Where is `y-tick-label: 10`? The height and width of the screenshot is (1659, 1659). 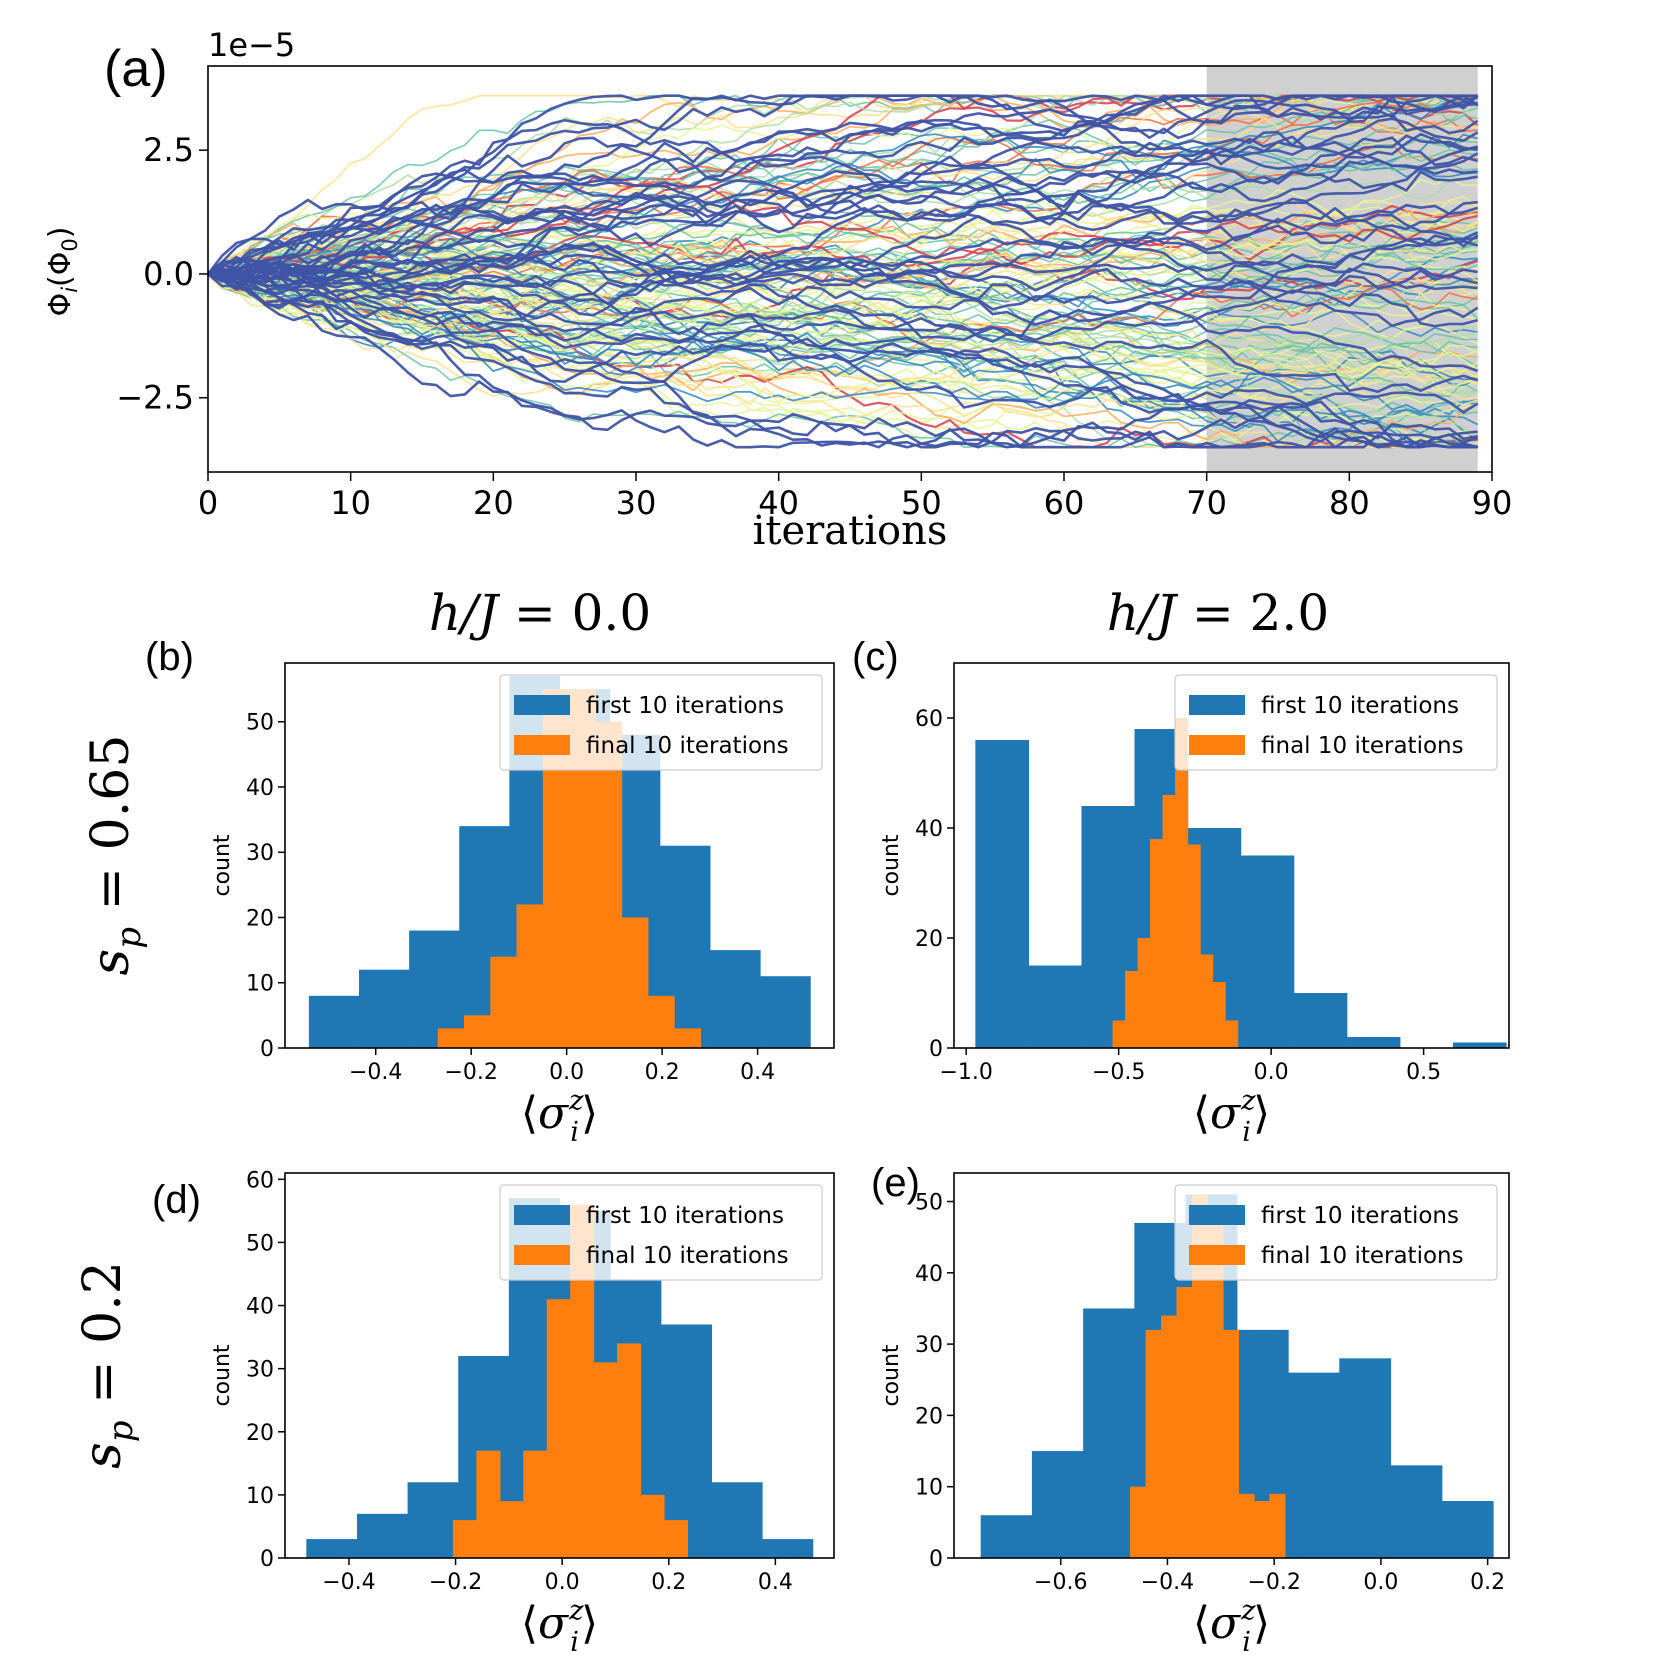
y-tick-label: 10 is located at coordinates (929, 1488).